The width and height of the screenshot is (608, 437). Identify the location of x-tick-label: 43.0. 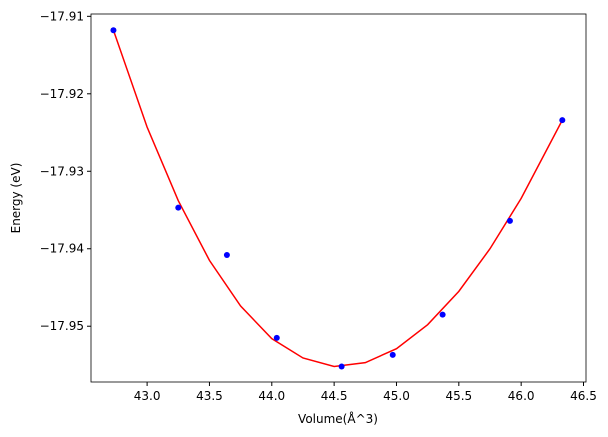
(147, 396).